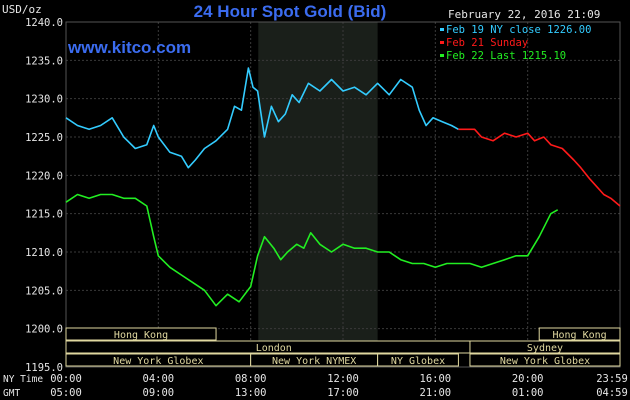 The image size is (630, 400). What do you see at coordinates (129, 47) in the screenshot?
I see `site-watermark: www.kitco.com` at bounding box center [129, 47].